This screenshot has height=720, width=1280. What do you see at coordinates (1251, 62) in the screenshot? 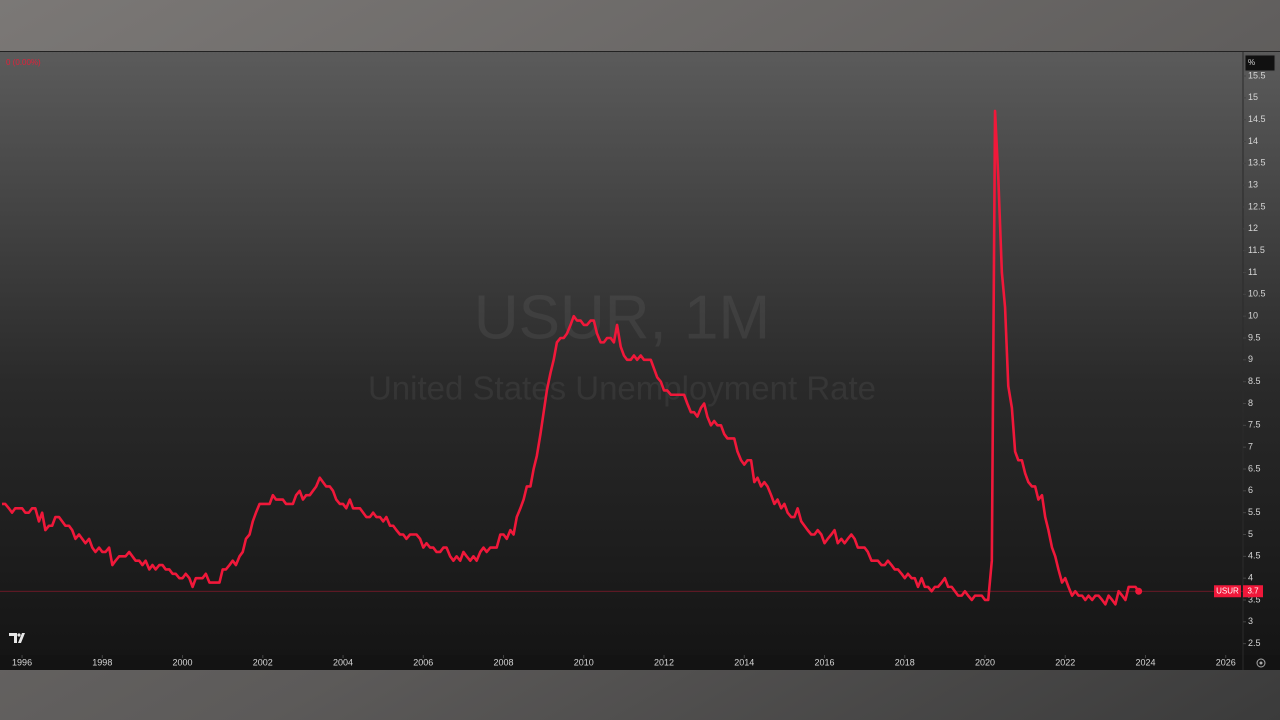
I see `unit-label: %` at bounding box center [1251, 62].